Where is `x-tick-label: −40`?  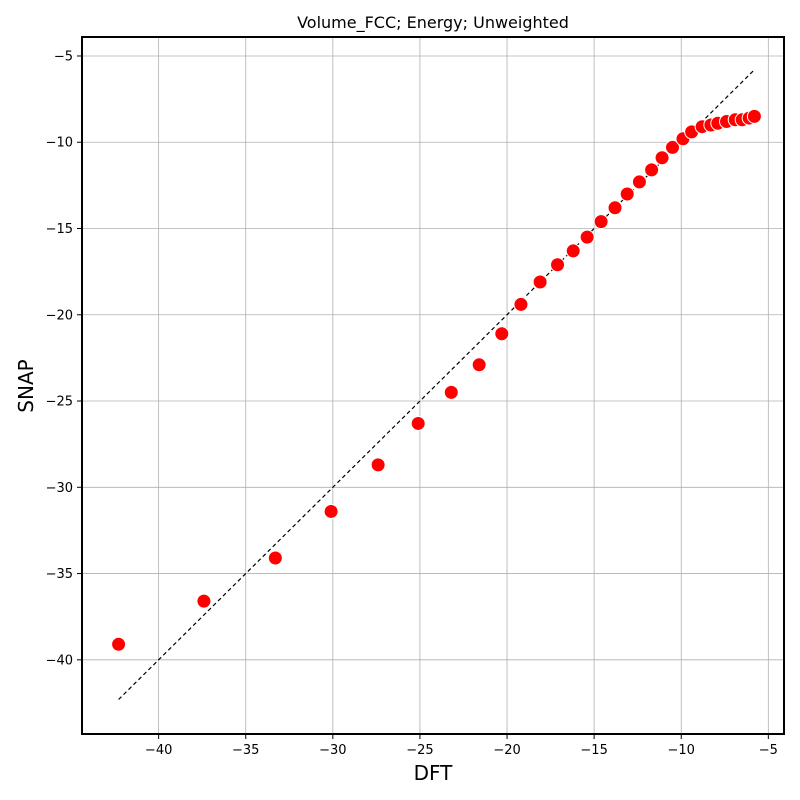 x-tick-label: −40 is located at coordinates (158, 750).